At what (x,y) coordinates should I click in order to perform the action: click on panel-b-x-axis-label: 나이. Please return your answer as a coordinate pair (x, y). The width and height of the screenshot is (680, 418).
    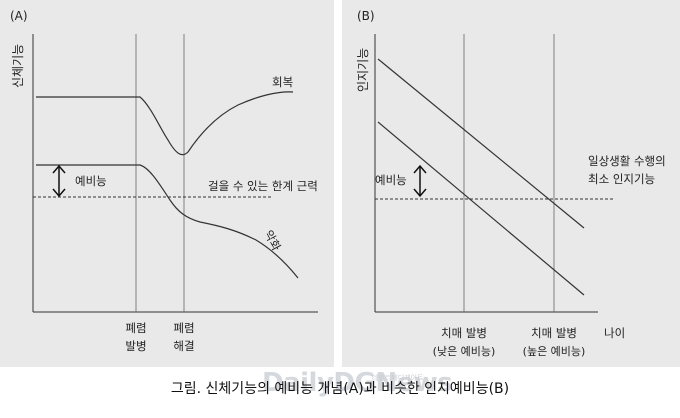
    Looking at the image, I should click on (614, 333).